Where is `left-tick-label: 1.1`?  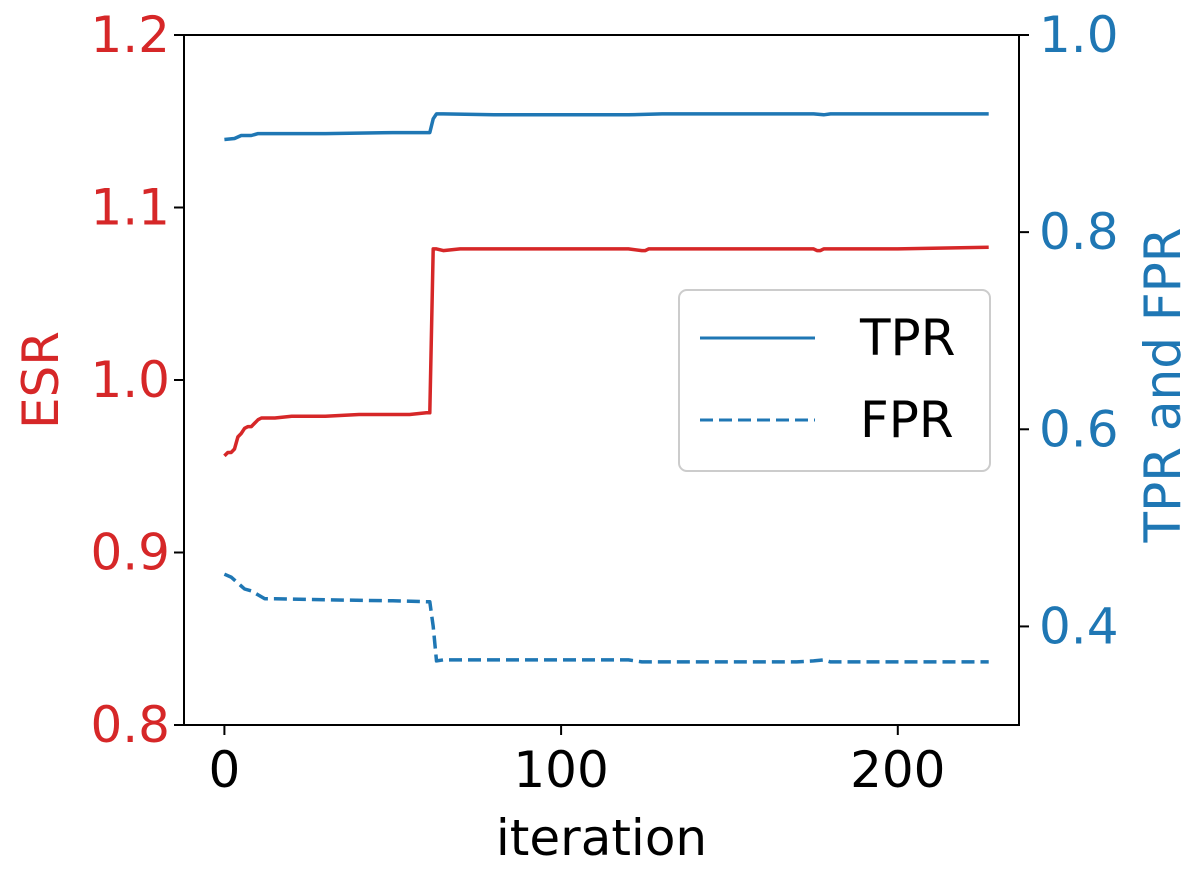
left-tick-label: 1.1 is located at coordinates (130, 208).